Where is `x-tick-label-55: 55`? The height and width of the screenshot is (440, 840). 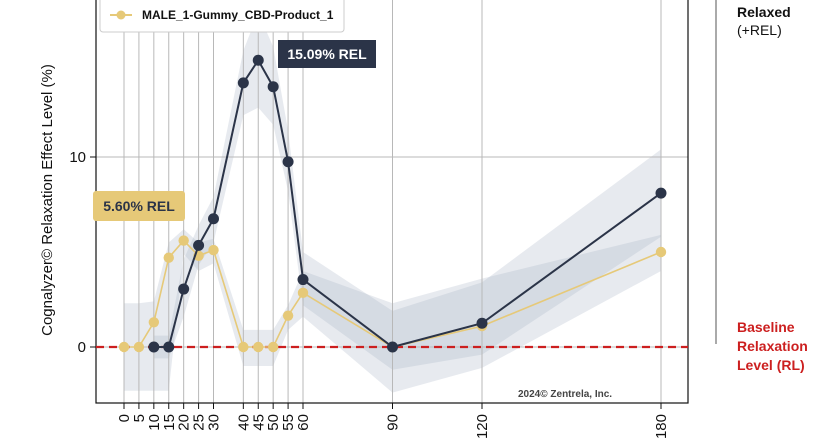 x-tick-label-55: 55 is located at coordinates (288, 422).